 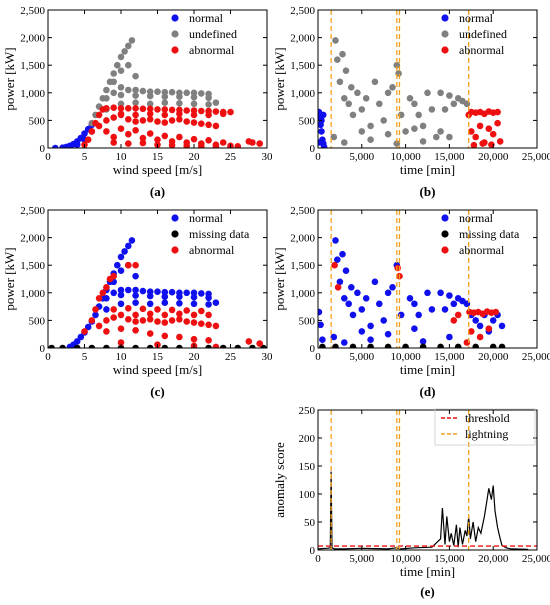 What do you see at coordinates (423, 510) in the screenshot?
I see `anomaly-score-line` at bounding box center [423, 510].